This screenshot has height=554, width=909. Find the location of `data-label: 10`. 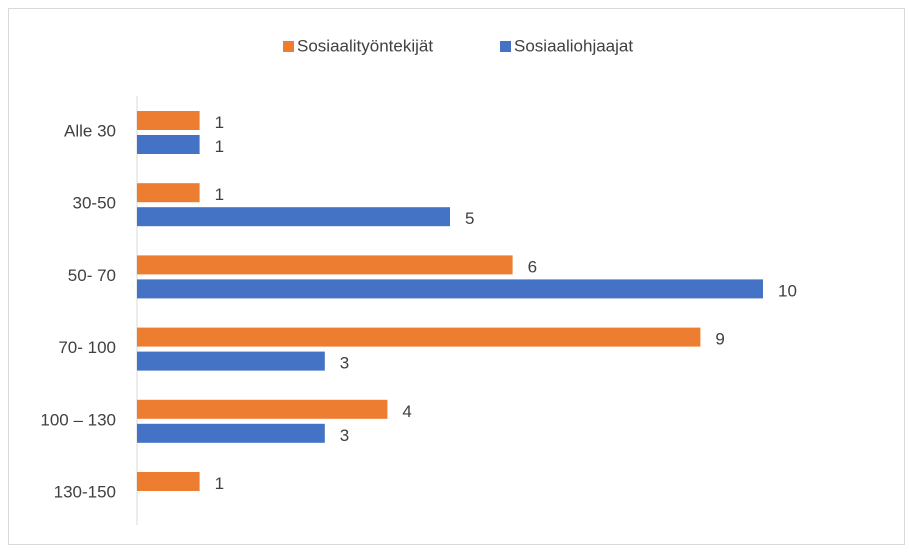

data-label: 10 is located at coordinates (787, 290).